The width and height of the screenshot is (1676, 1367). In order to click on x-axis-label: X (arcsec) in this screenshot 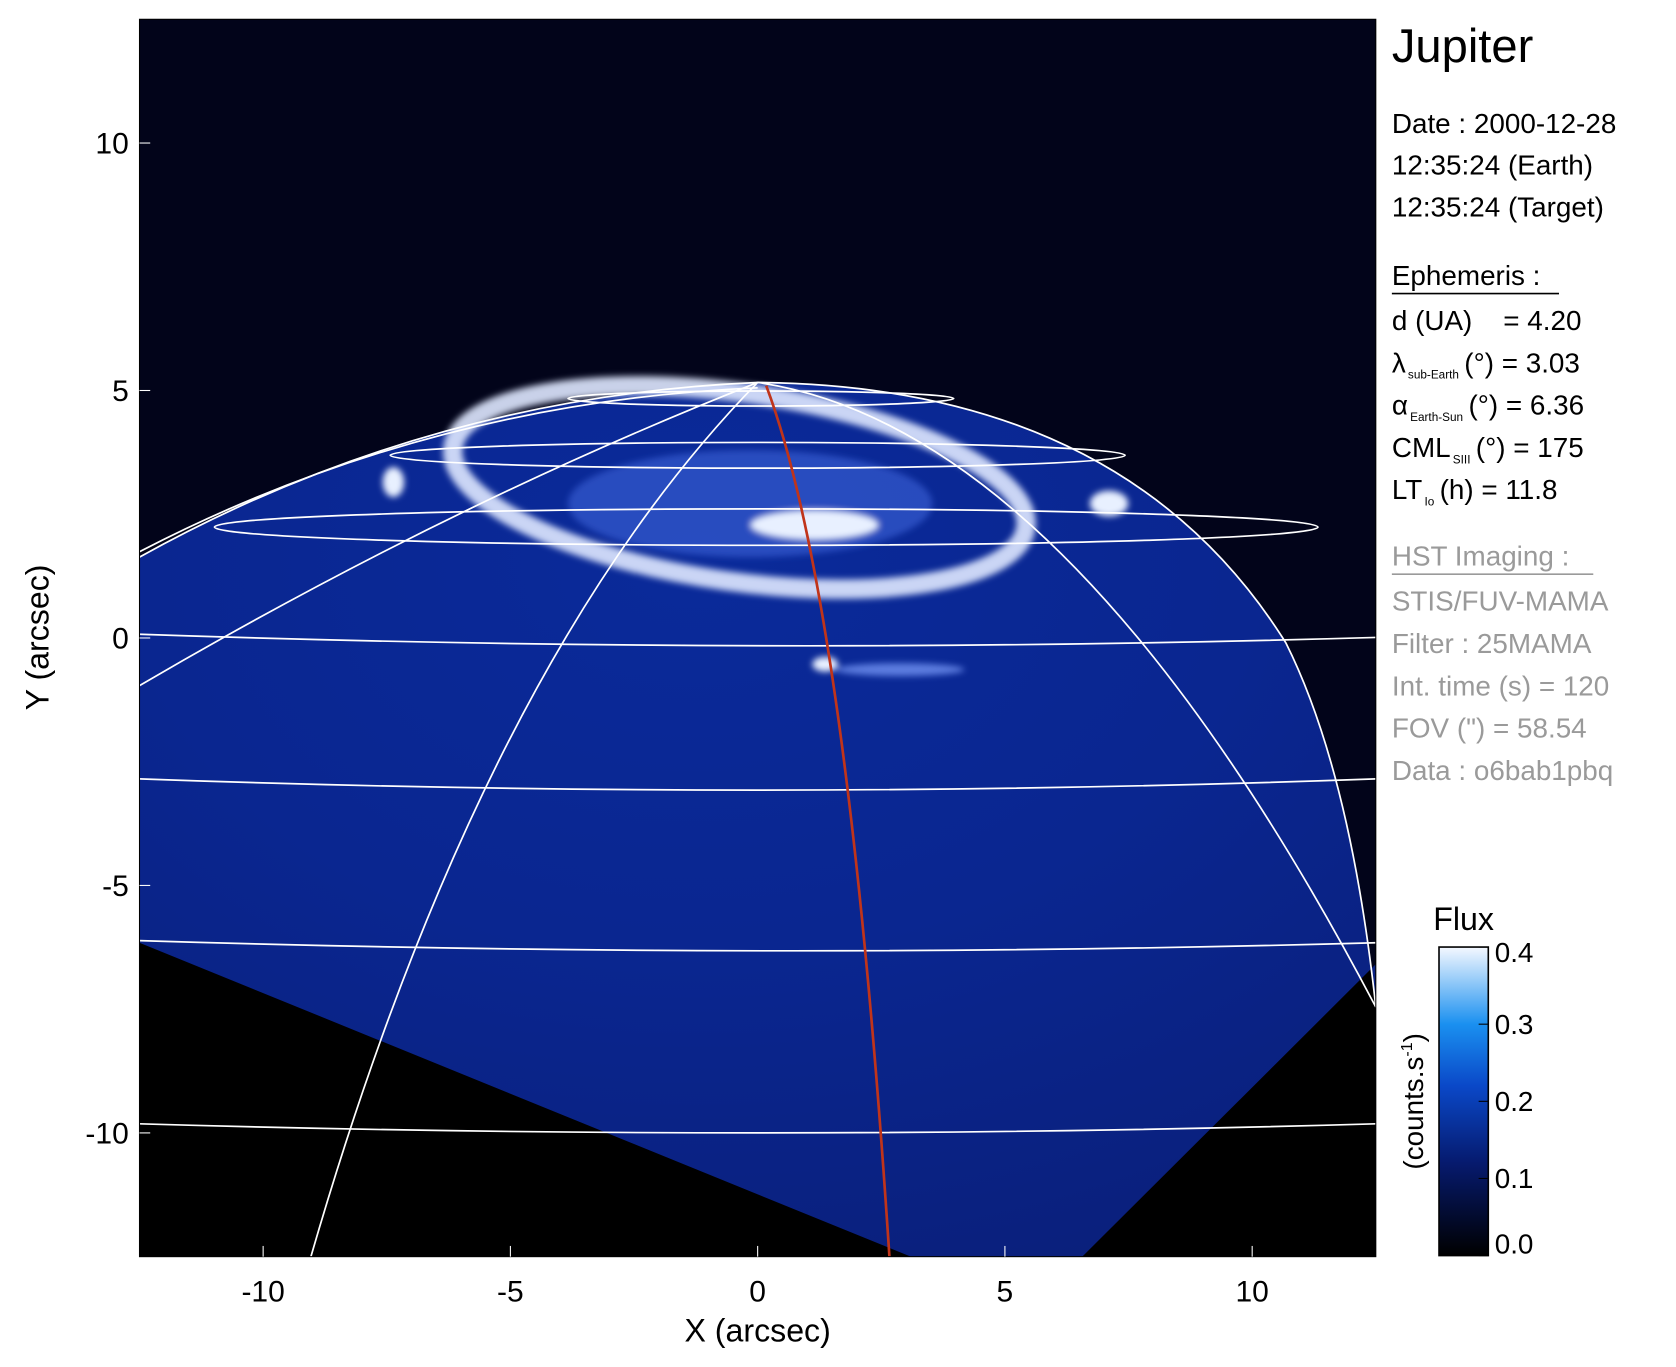, I will do `click(757, 1330)`.